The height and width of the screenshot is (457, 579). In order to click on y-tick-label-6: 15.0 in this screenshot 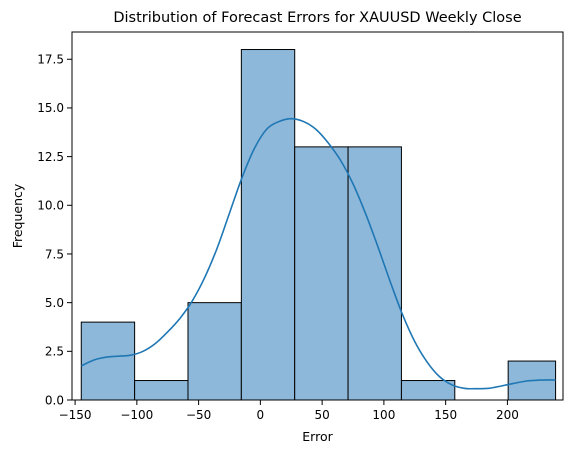, I will do `click(50, 108)`.